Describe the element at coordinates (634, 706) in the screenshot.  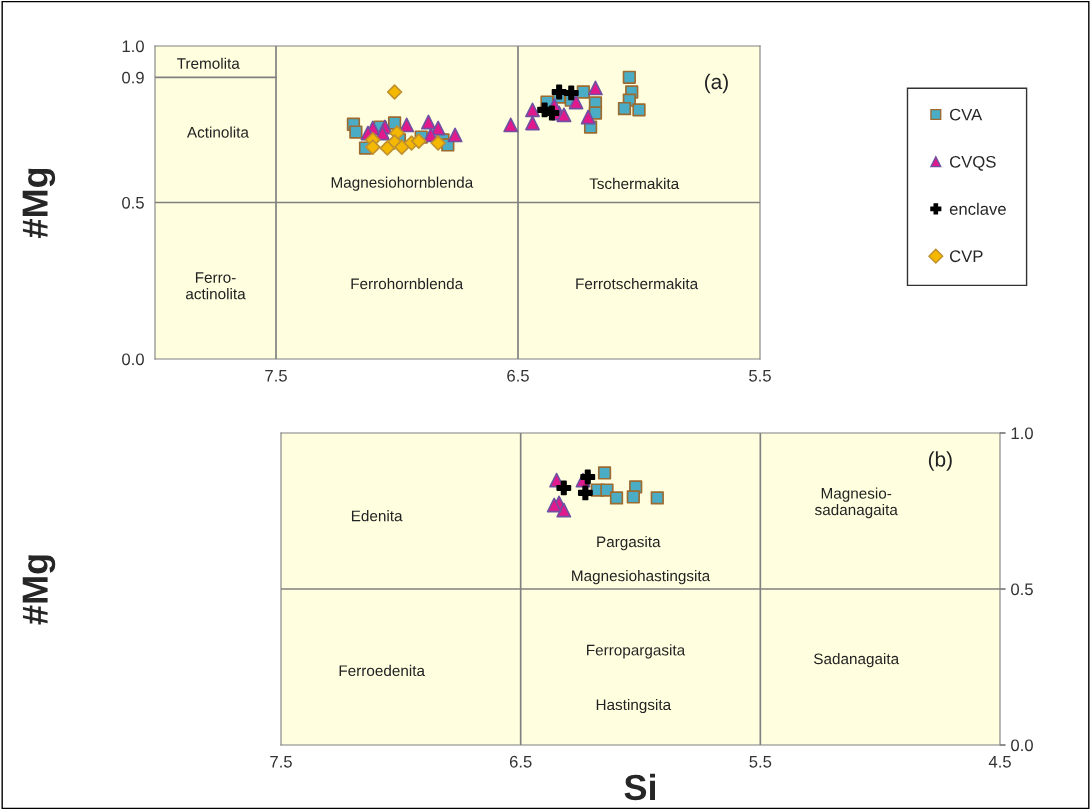
I see `annotation: Hastingsita` at that location.